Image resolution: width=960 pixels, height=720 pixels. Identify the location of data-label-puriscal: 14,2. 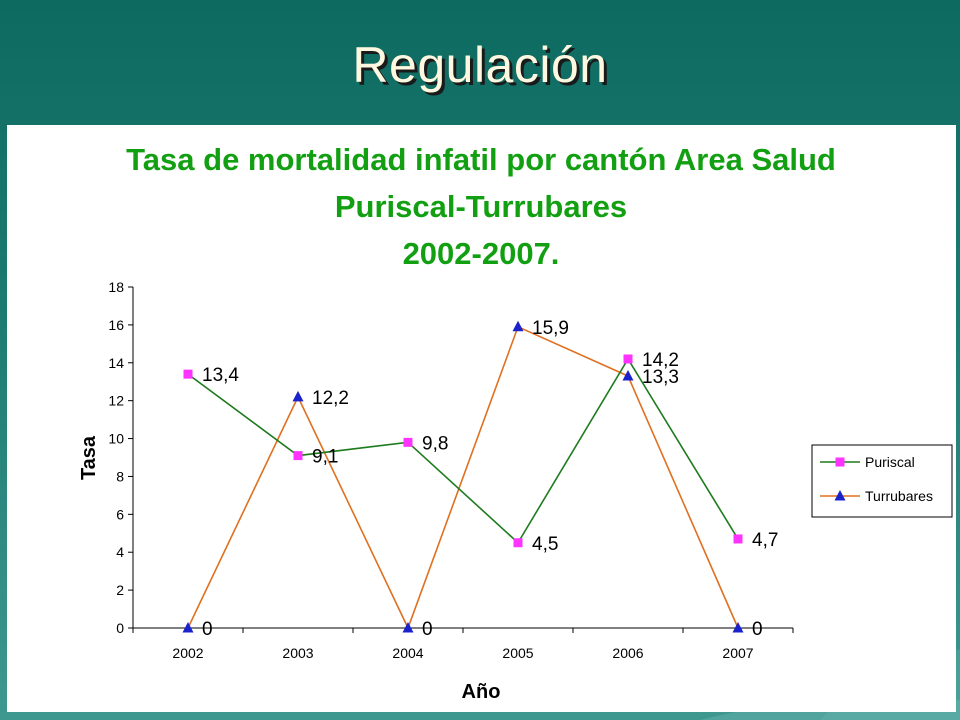
(660, 360).